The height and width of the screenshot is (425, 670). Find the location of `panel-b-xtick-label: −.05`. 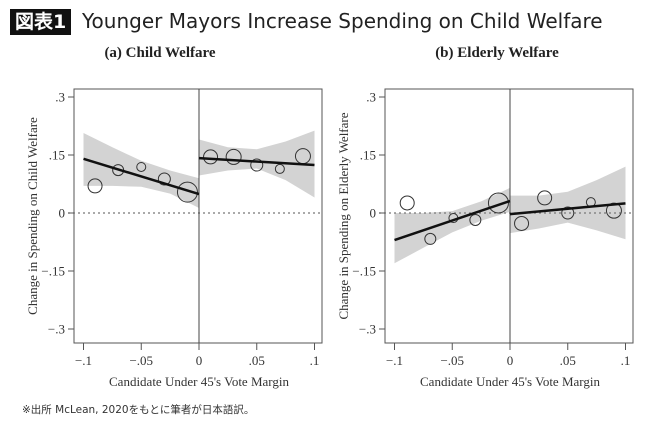

panel-b-xtick-label: −.05 is located at coordinates (452, 360).